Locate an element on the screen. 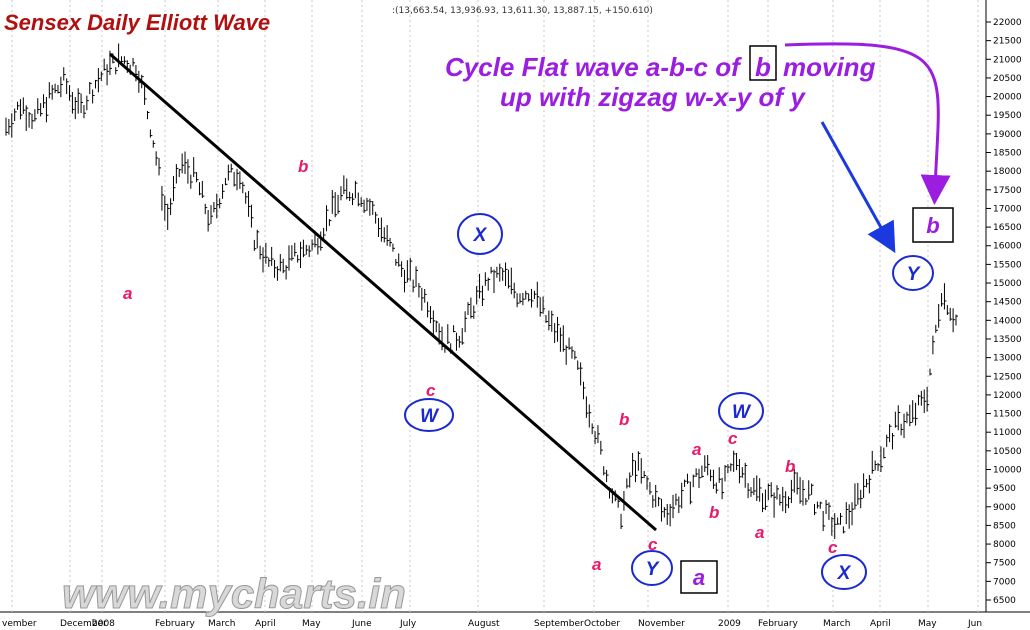  y-tick-label: 9500 is located at coordinates (1004, 489).